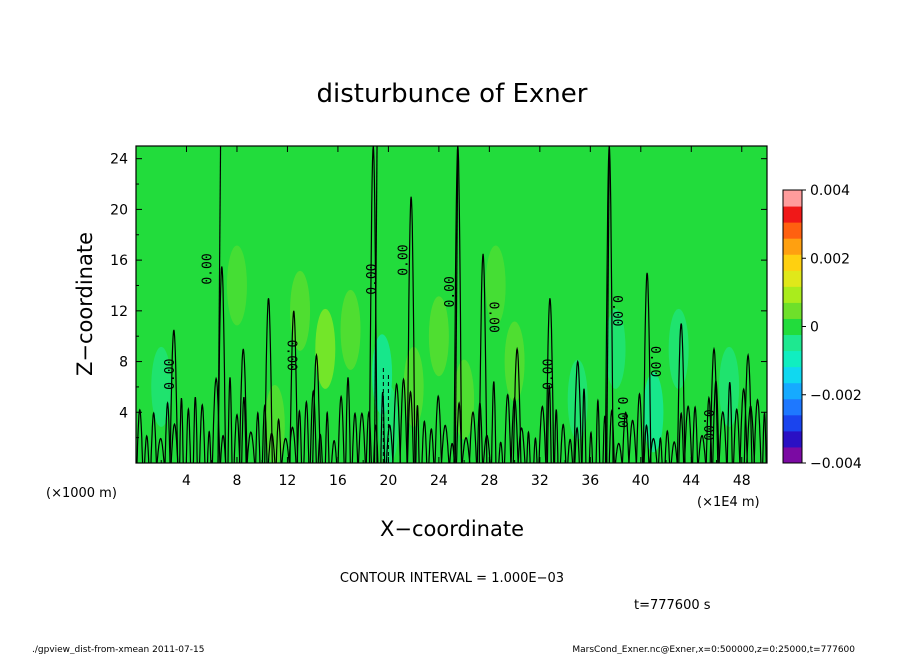  What do you see at coordinates (119, 160) in the screenshot?
I see `y-tick-label: 24` at bounding box center [119, 160].